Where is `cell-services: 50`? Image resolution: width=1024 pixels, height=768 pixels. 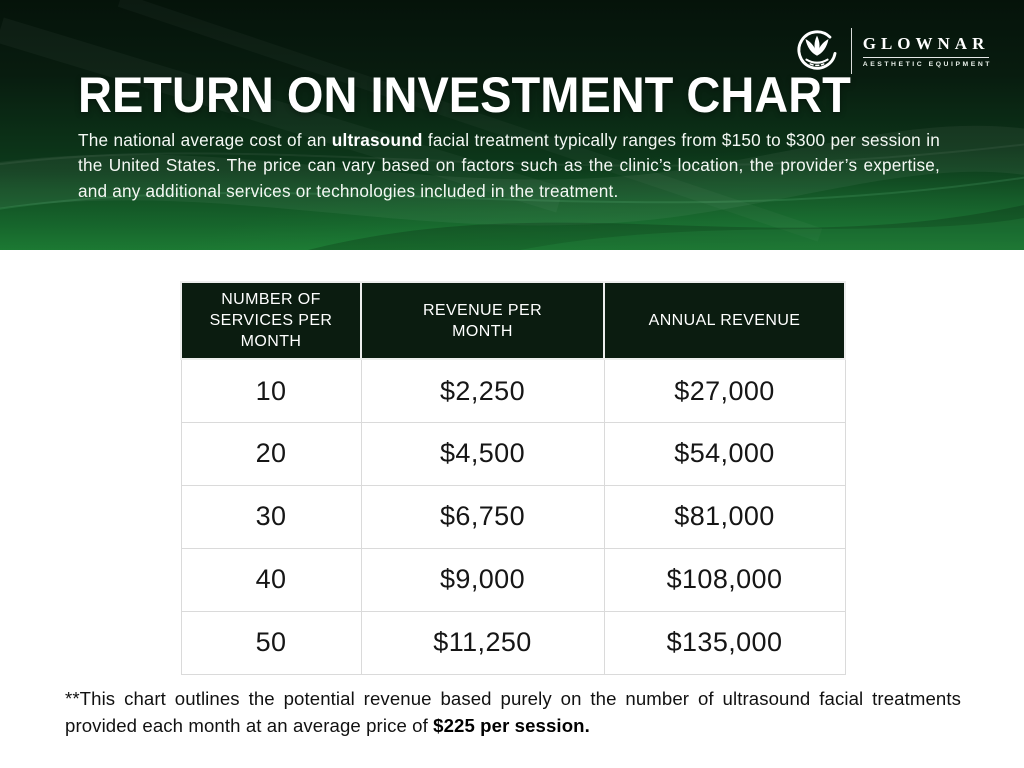 cell-services: 50 is located at coordinates (271, 642).